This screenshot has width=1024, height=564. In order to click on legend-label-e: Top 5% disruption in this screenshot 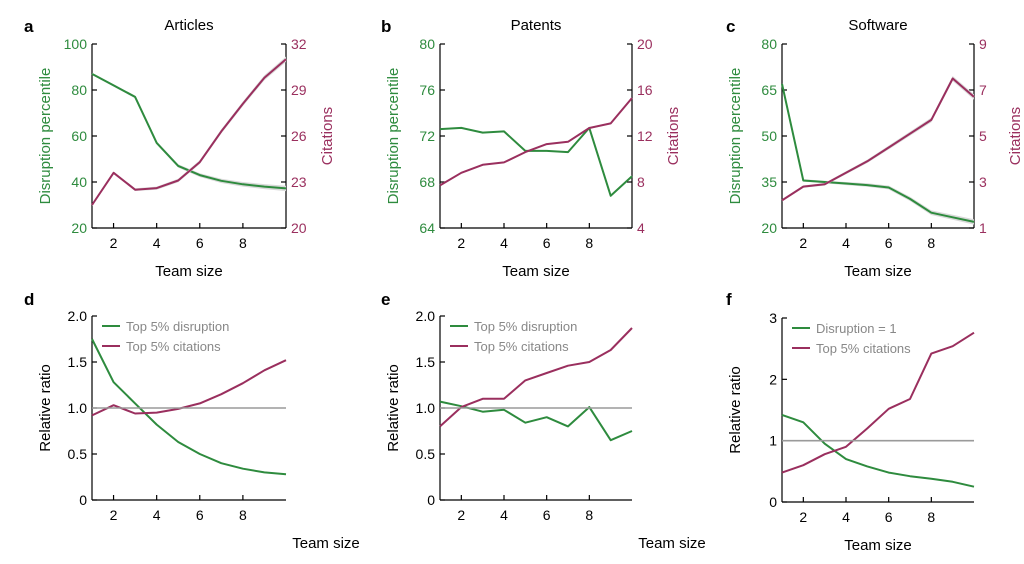, I will do `click(525, 326)`.